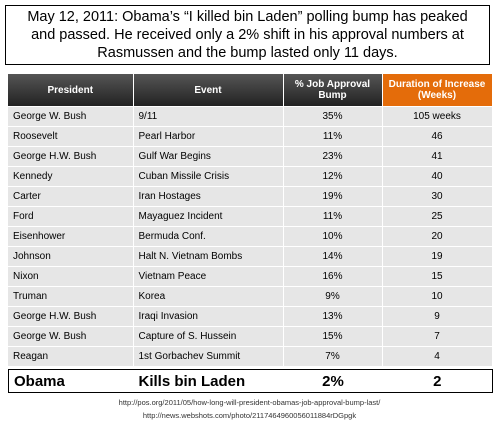 This screenshot has height=427, width=499. Describe the element at coordinates (39, 381) in the screenshot. I see `highlight-cell: Obama` at that location.